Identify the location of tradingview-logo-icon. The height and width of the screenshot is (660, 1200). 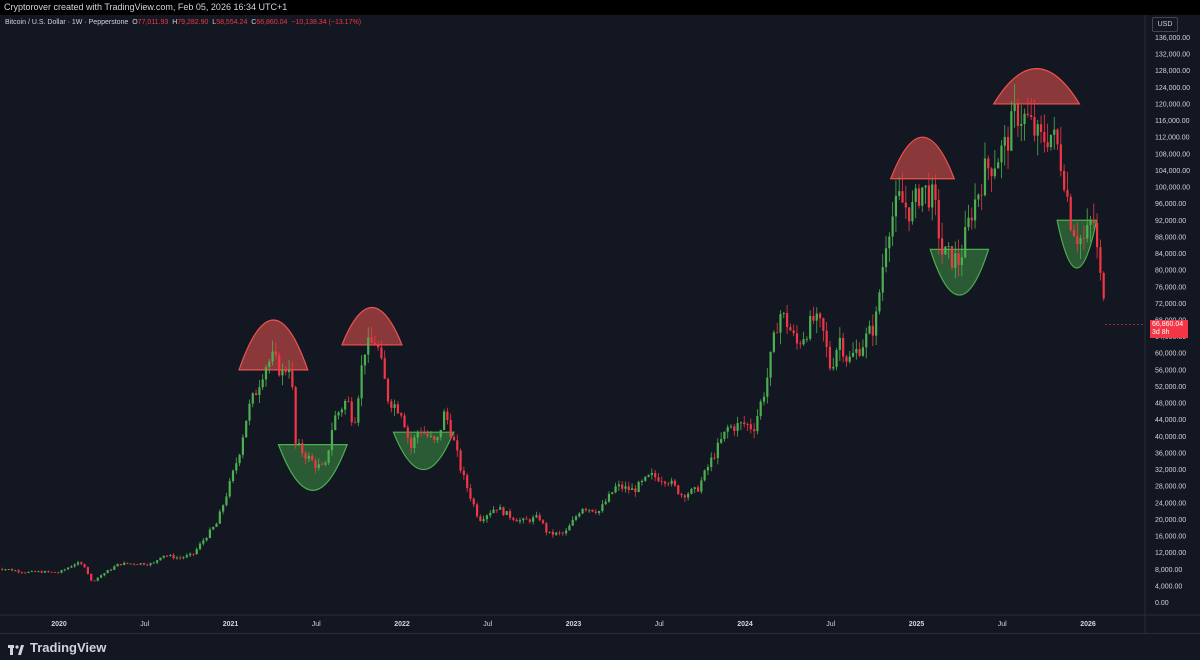
(16, 649).